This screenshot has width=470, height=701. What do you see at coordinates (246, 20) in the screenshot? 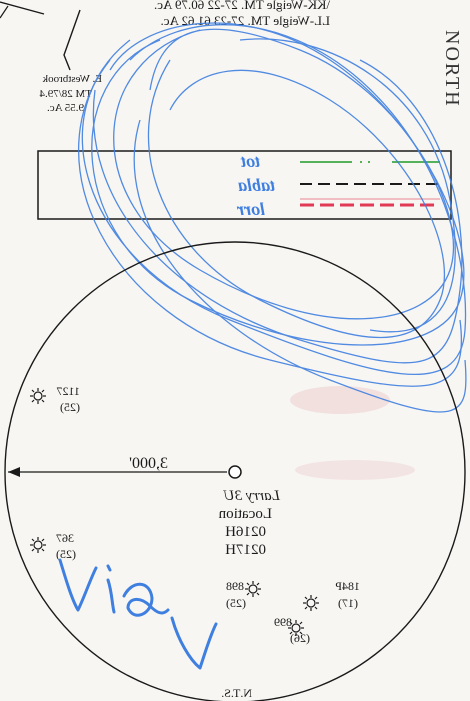
I see `header-line-2: LL-Weigle TM. 27-23 61.62 Ac.` at bounding box center [246, 20].